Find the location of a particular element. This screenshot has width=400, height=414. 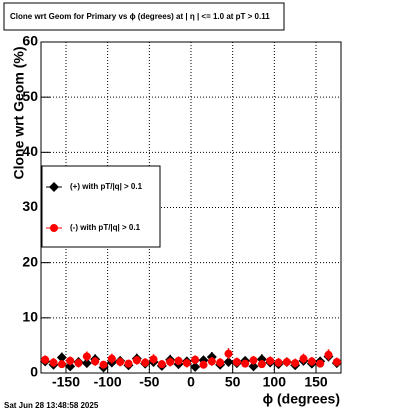

x-tick-label: -100 is located at coordinates (108, 382).